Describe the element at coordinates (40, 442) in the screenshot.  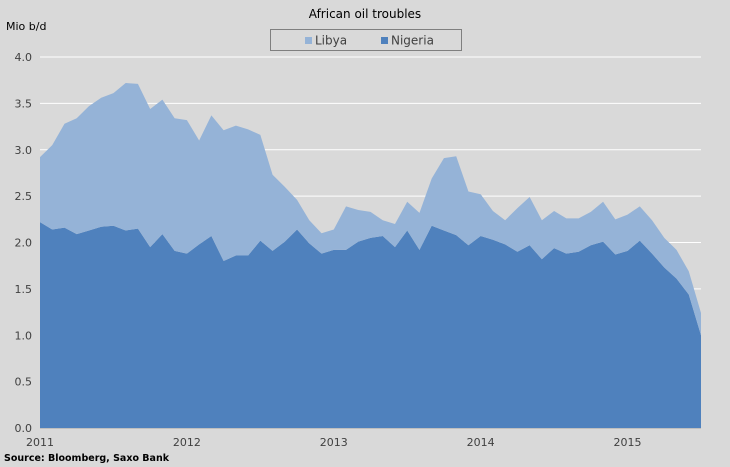
I see `x-tick-label: 2011` at that location.